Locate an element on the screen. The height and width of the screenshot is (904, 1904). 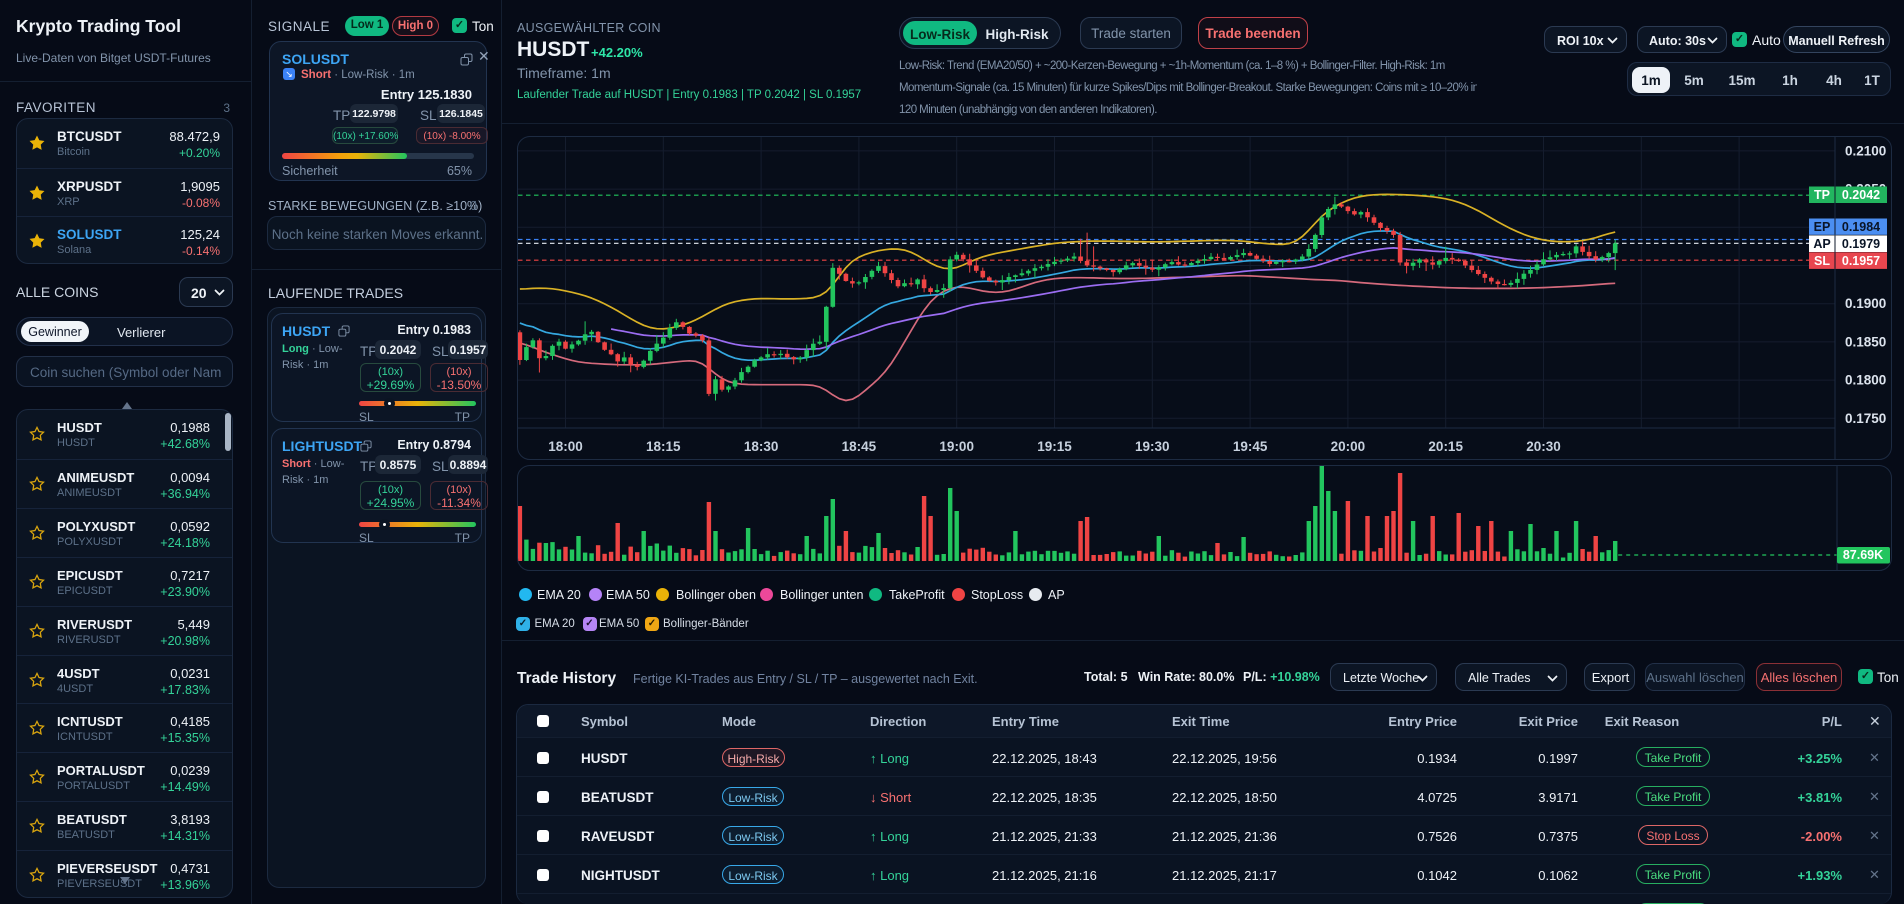
svg-text: 18:30 is located at coordinates (761, 446).